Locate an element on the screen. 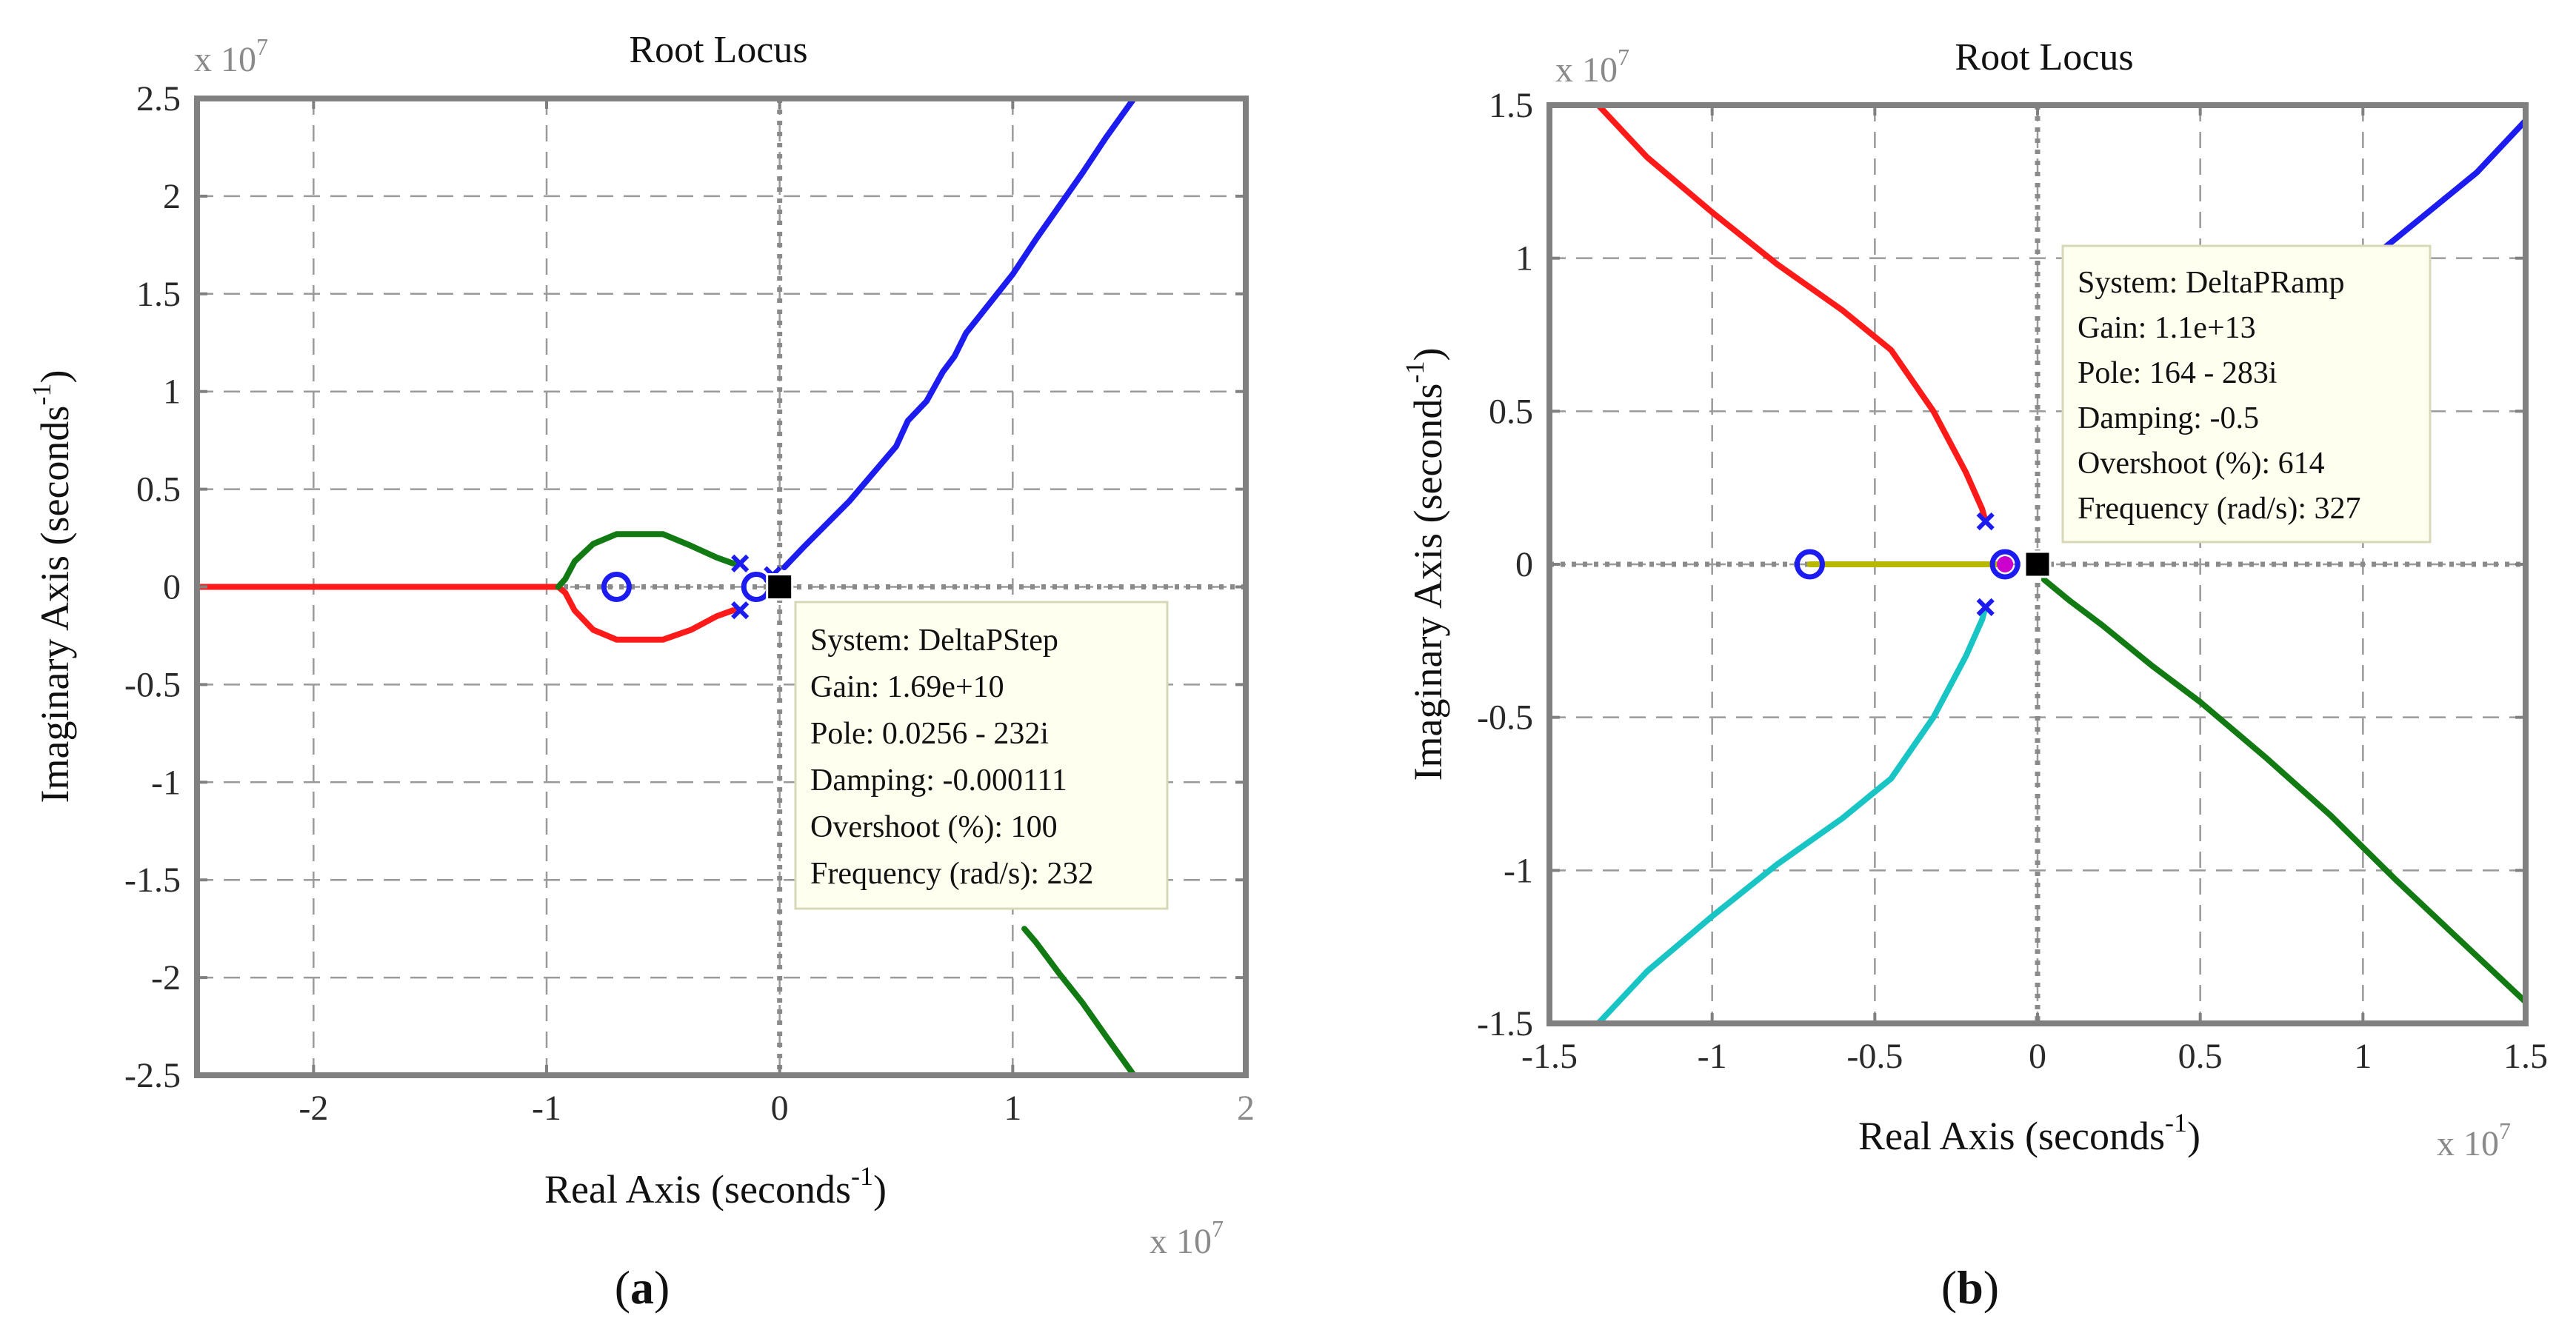 Image resolution: width=2576 pixels, height=1330 pixels. panel-b-y-axis-label: Imaginary Axis (seconds-1) is located at coordinates (1425, 564).